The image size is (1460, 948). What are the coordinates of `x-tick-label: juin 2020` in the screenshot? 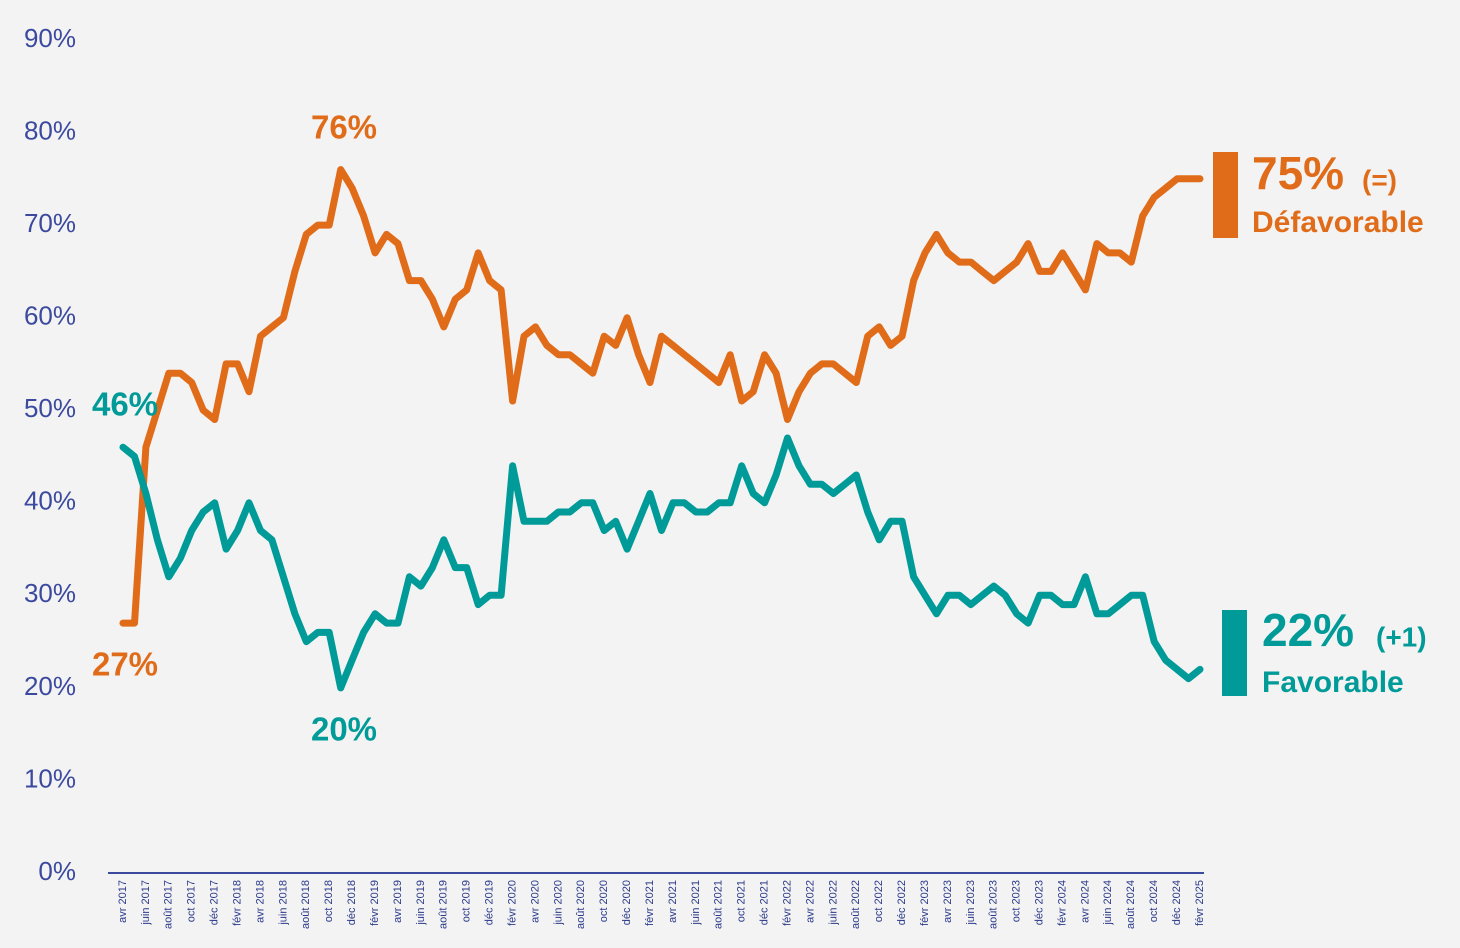 It's located at (558, 903).